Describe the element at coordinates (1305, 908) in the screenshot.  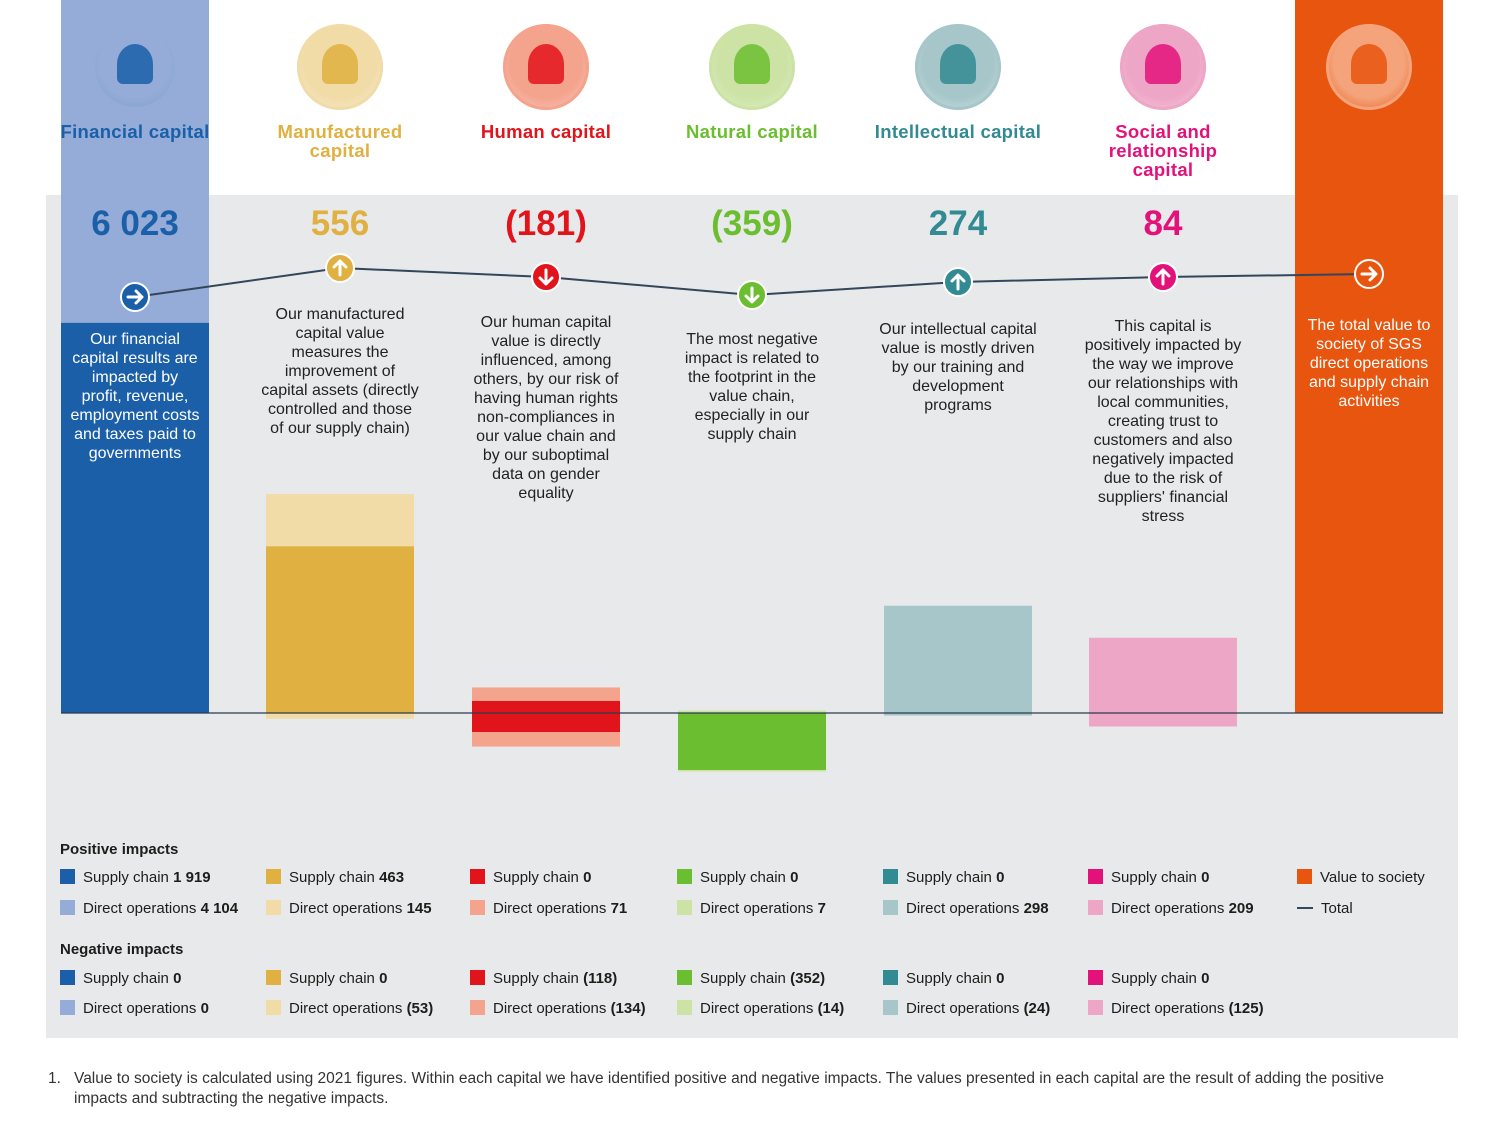
I see `legend-line-swatch` at that location.